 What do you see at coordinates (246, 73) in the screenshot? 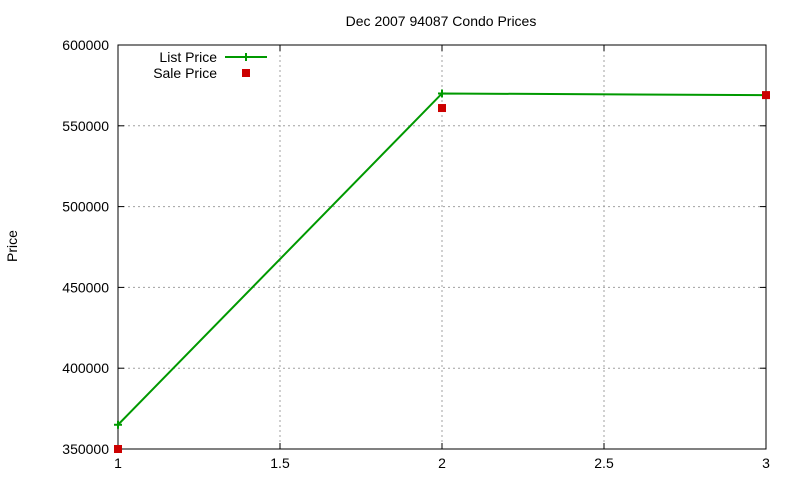
I see `legend-marker-sale-price` at bounding box center [246, 73].